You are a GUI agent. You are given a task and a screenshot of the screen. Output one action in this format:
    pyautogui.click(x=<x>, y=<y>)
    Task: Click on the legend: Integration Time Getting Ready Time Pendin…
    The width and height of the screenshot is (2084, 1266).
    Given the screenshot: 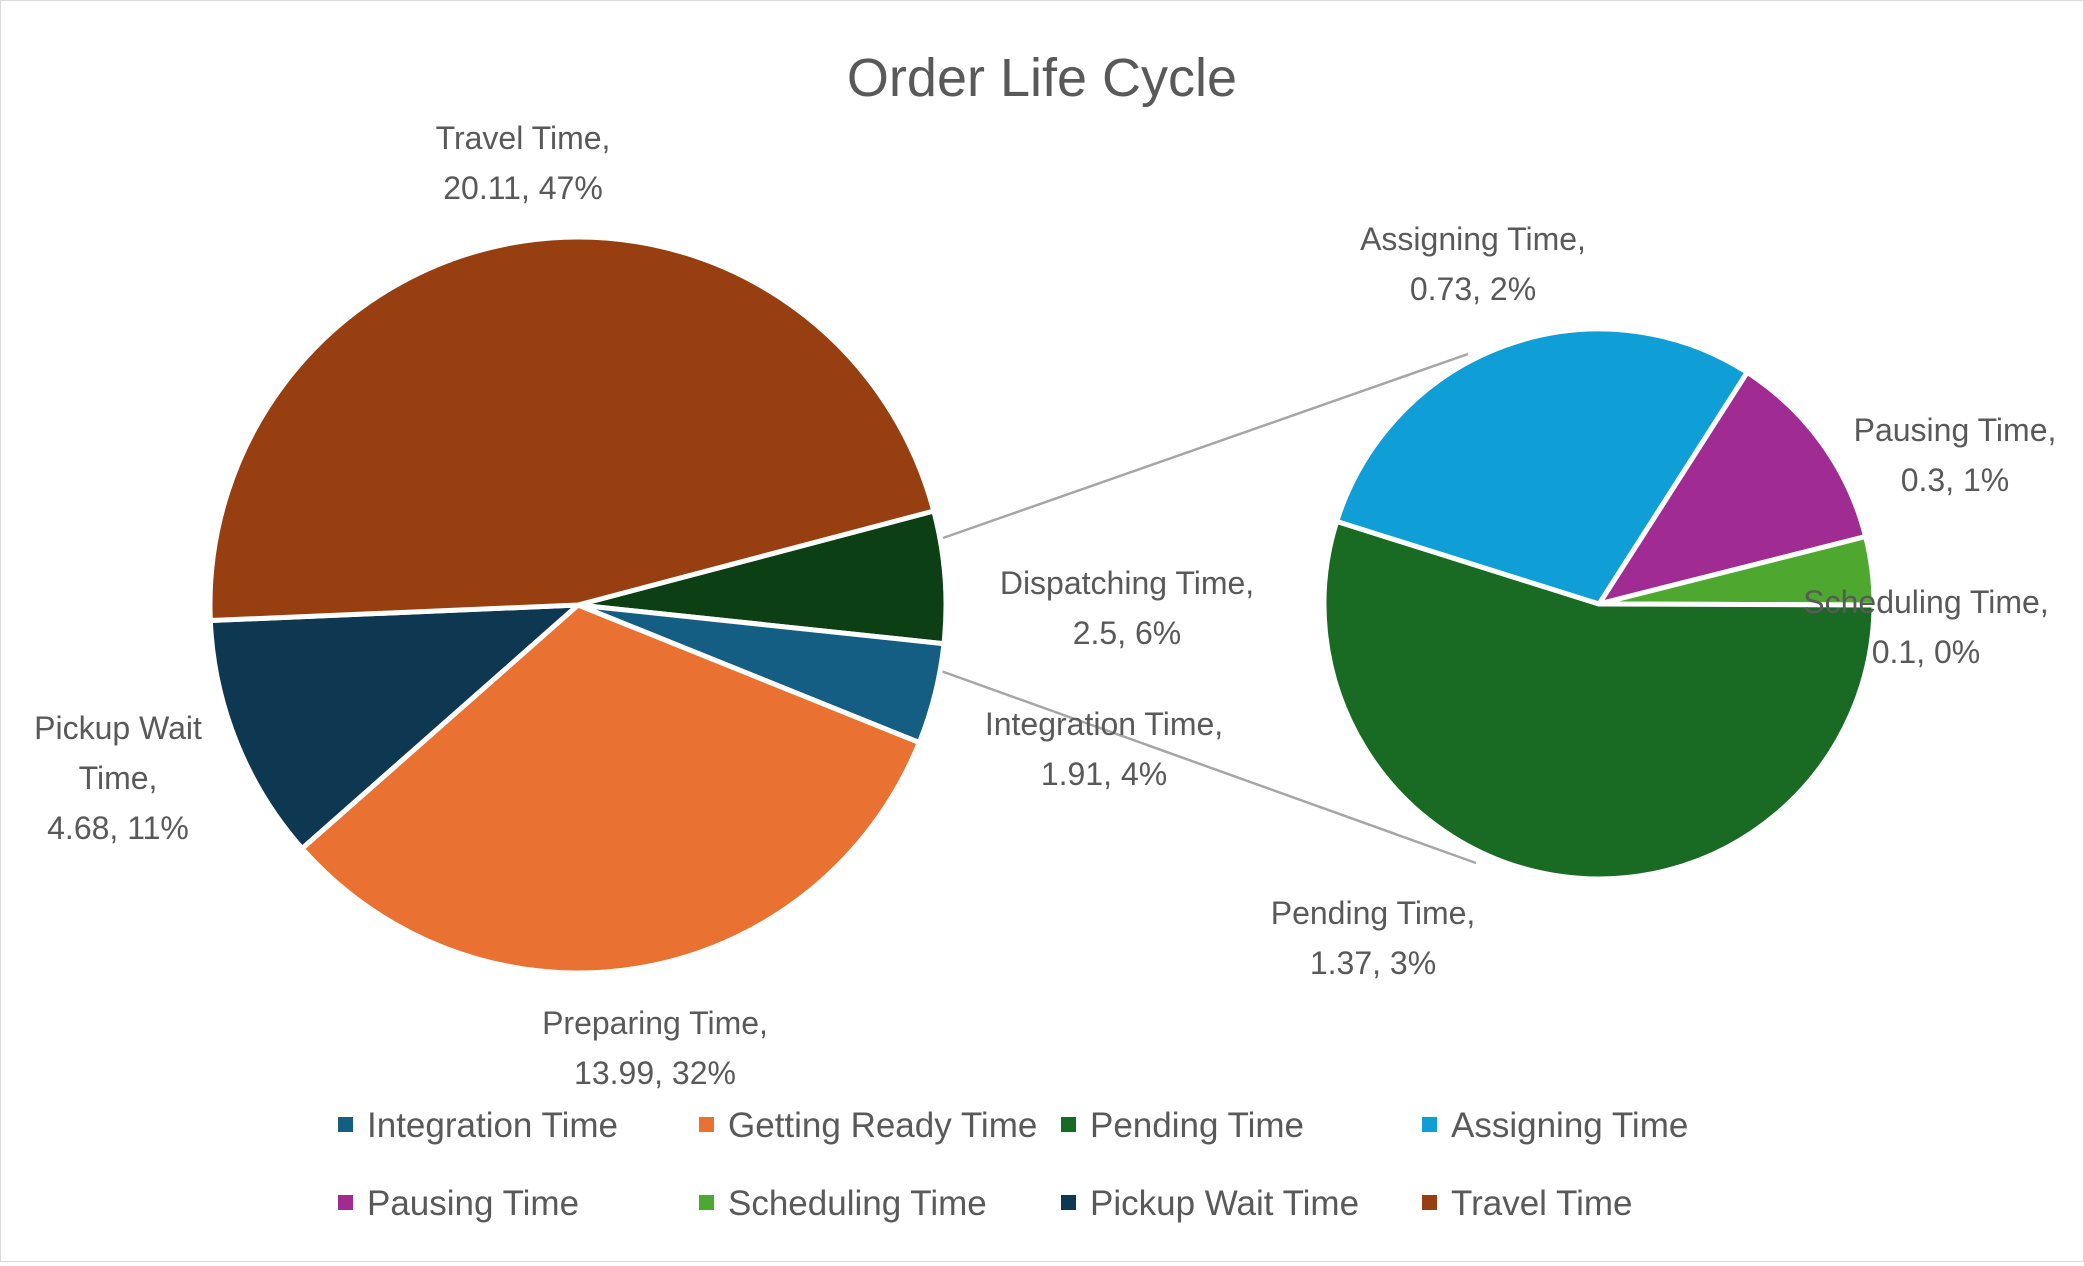 What is the action you would take?
    pyautogui.click(x=1013, y=1164)
    